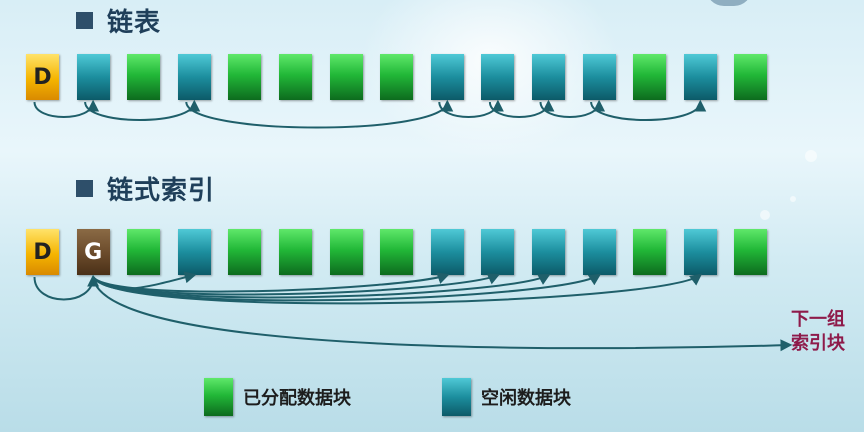 Image resolution: width=864 pixels, height=432 pixels. I want to click on legend-free-label: 空闲数据块, so click(526, 398).